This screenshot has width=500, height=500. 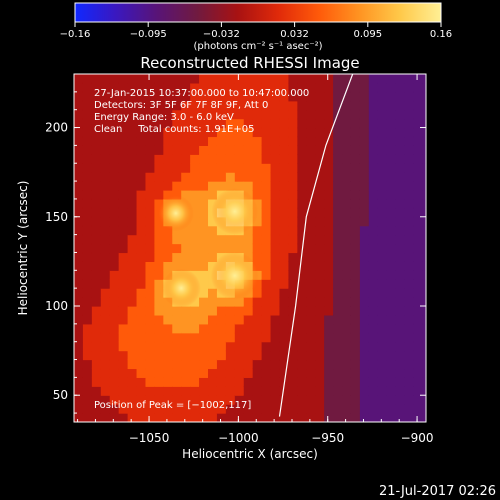 I want to click on solar-limb-line, so click(x=316, y=245).